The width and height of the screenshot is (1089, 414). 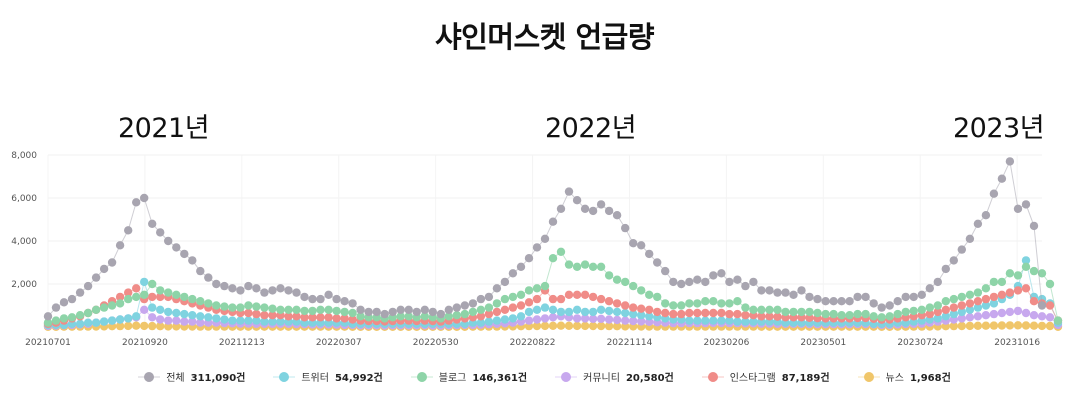 What do you see at coordinates (468, 376) in the screenshot?
I see `legend-item-blog: 블로그 146,361건` at bounding box center [468, 376].